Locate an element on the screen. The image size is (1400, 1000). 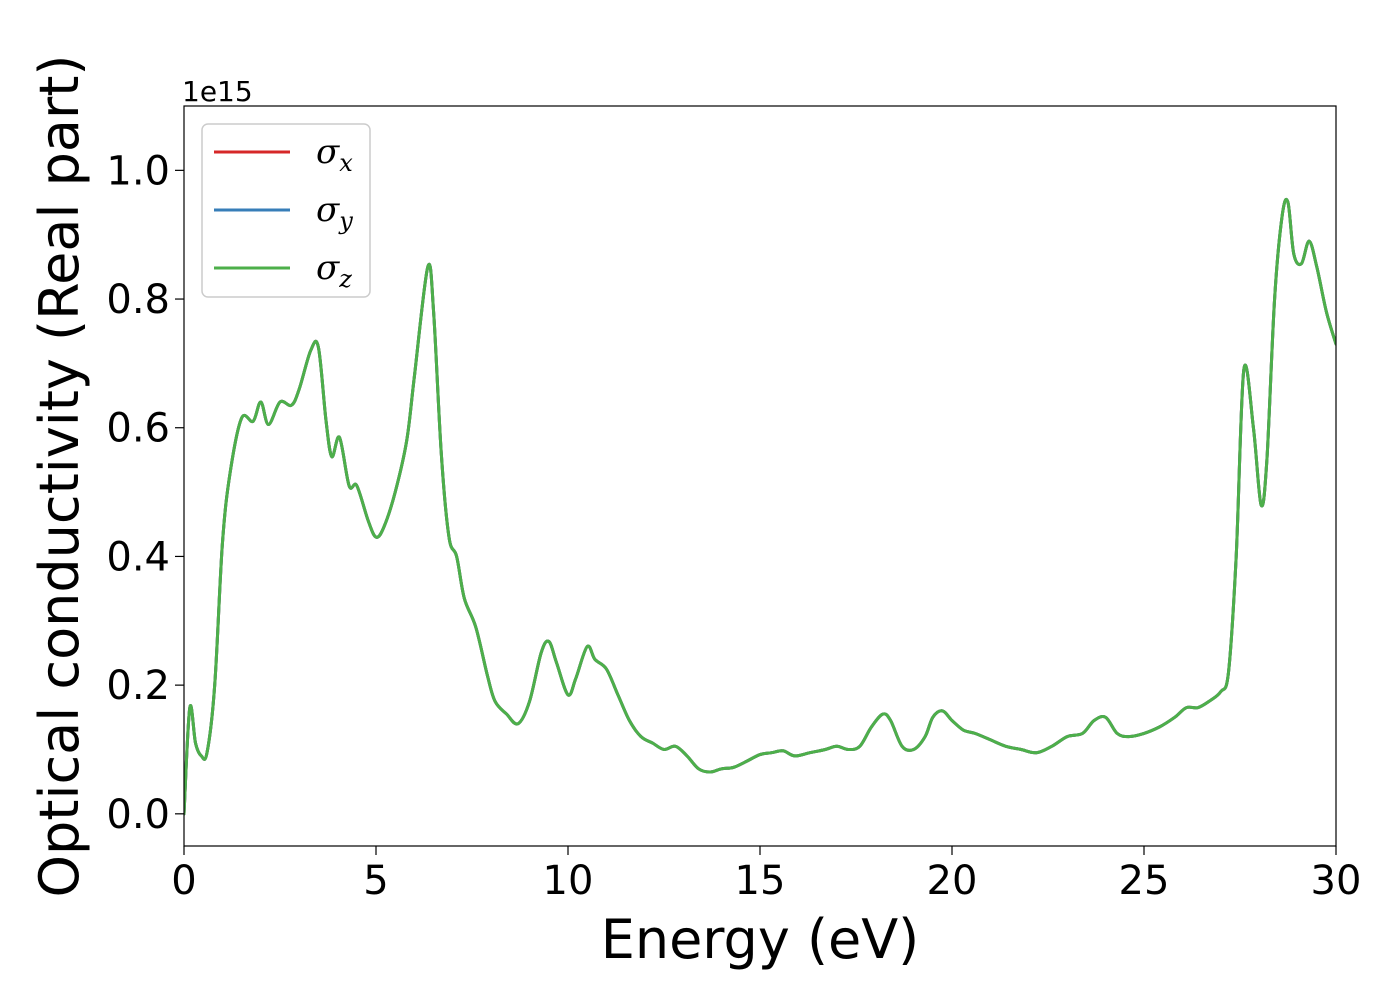
x-tick-label: 15 is located at coordinates (760, 881).